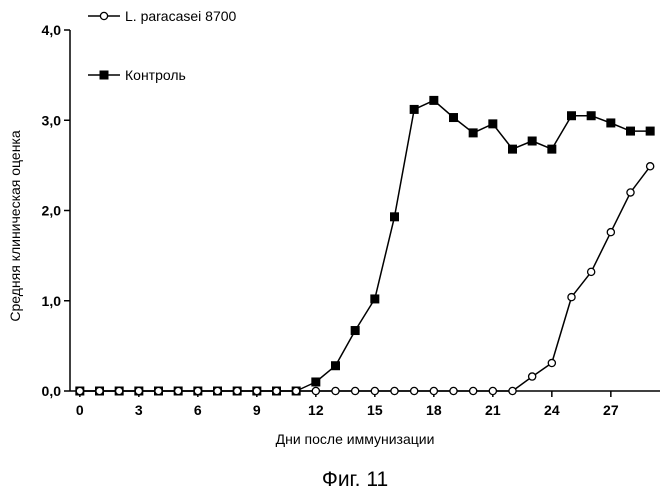 The image size is (669, 500). I want to click on legend-item: Контроль, so click(137, 75).